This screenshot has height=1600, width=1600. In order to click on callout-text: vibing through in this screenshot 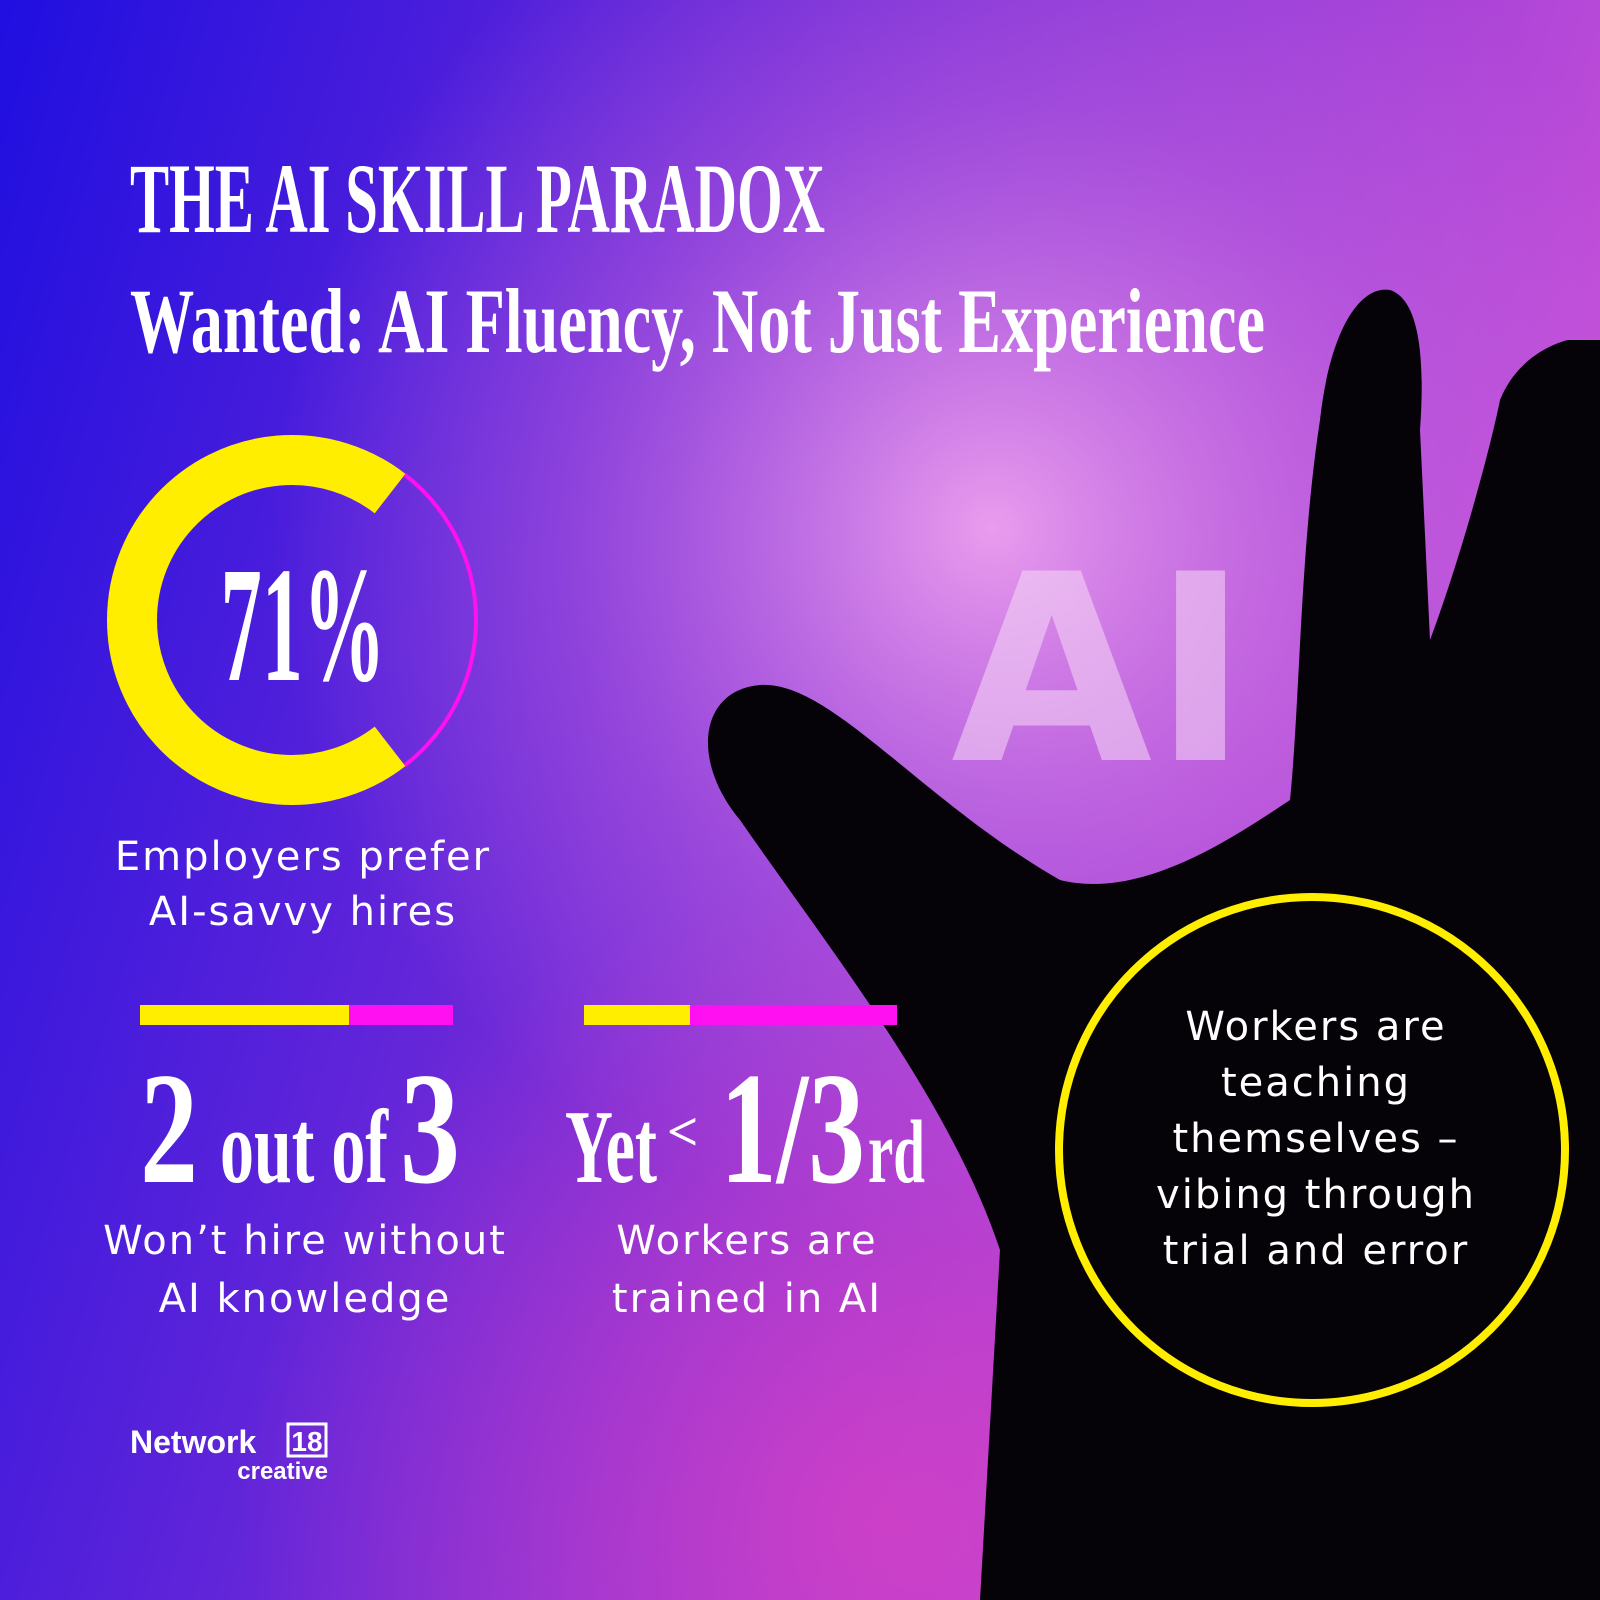, I will do `click(1316, 1195)`.